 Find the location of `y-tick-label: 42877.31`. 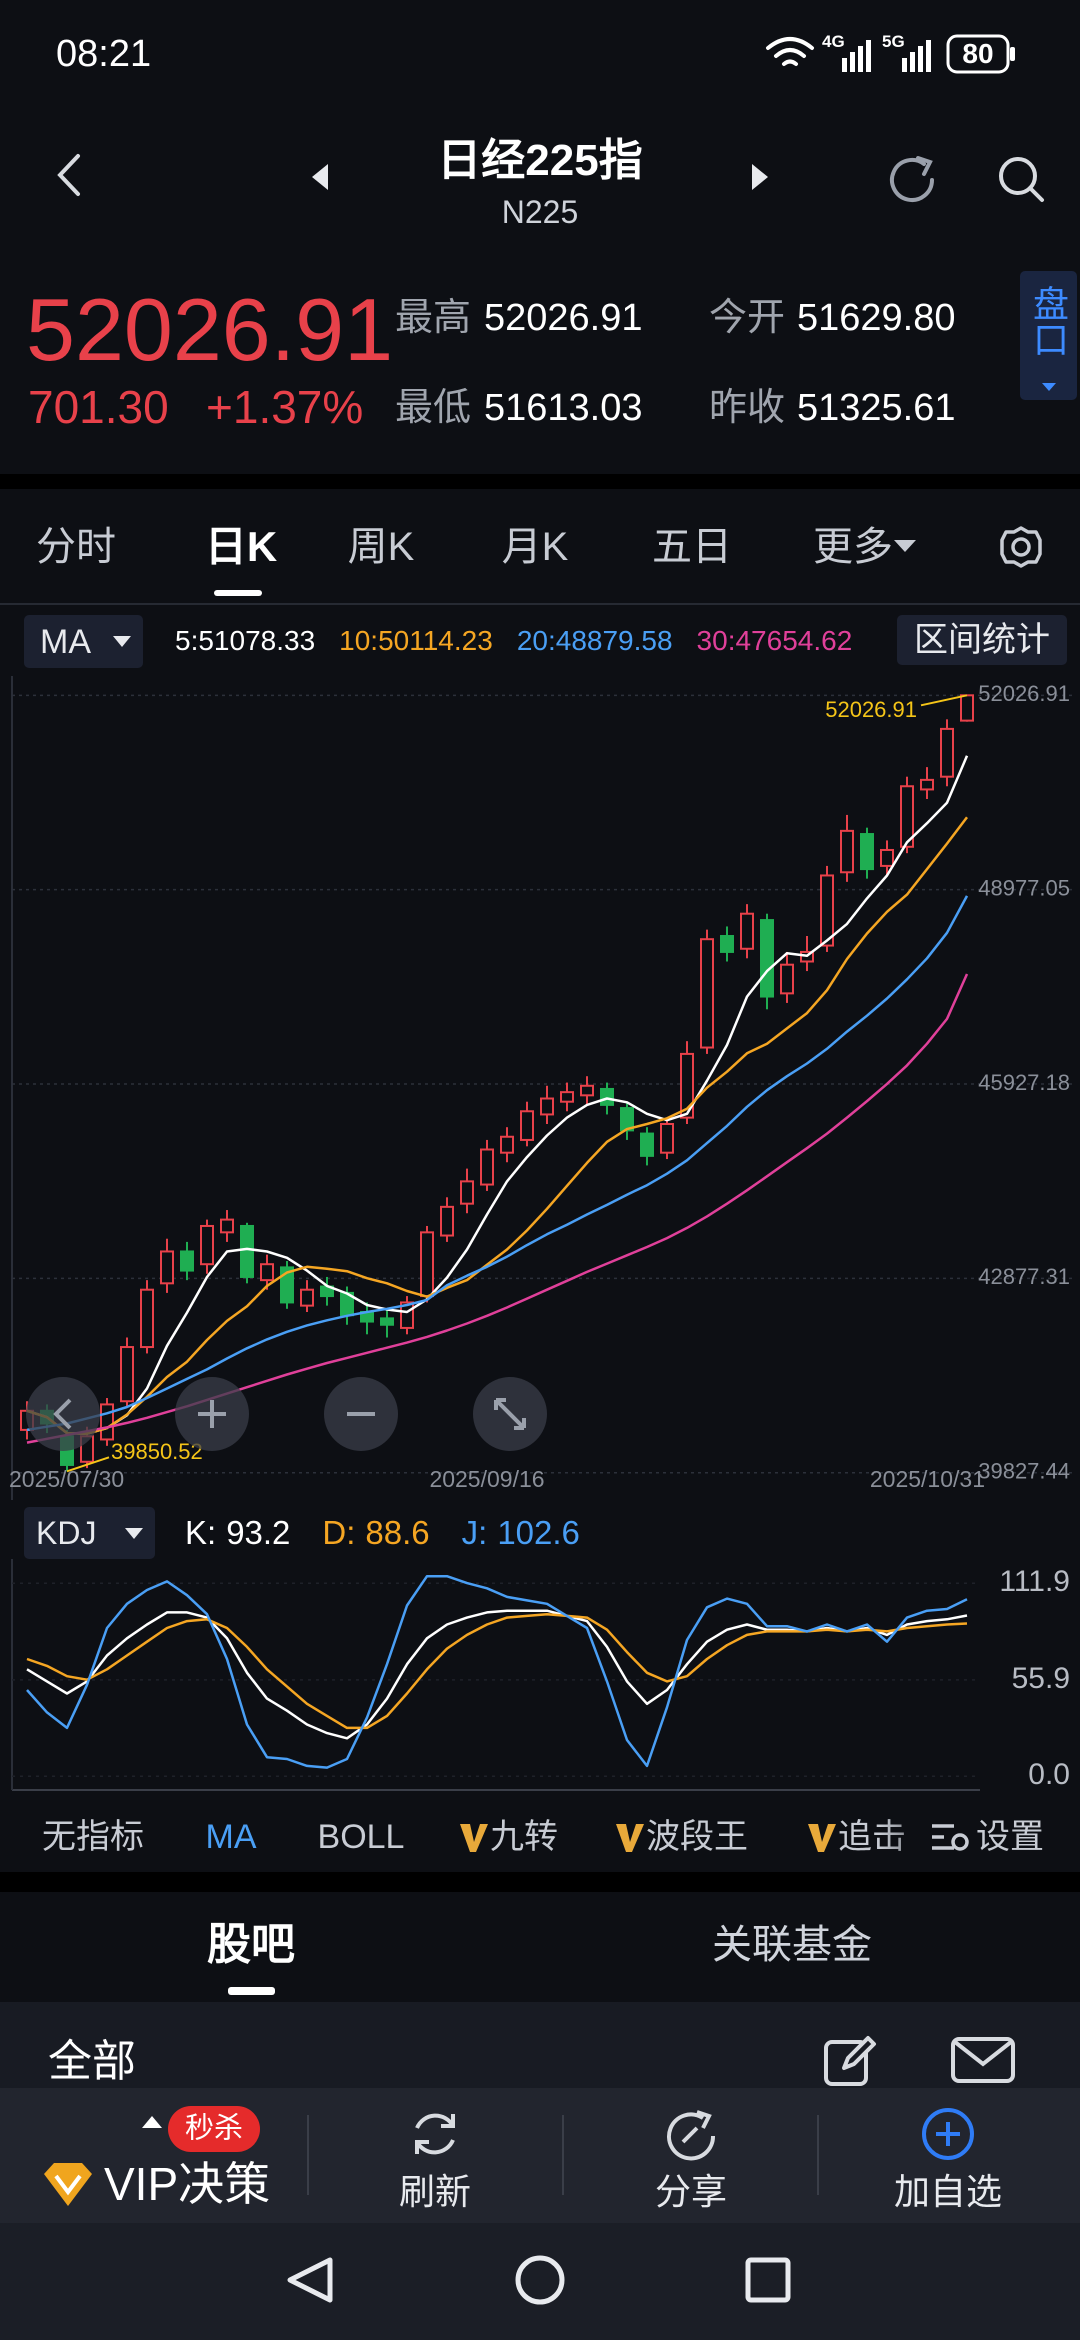

y-tick-label: 42877.31 is located at coordinates (1024, 1276).